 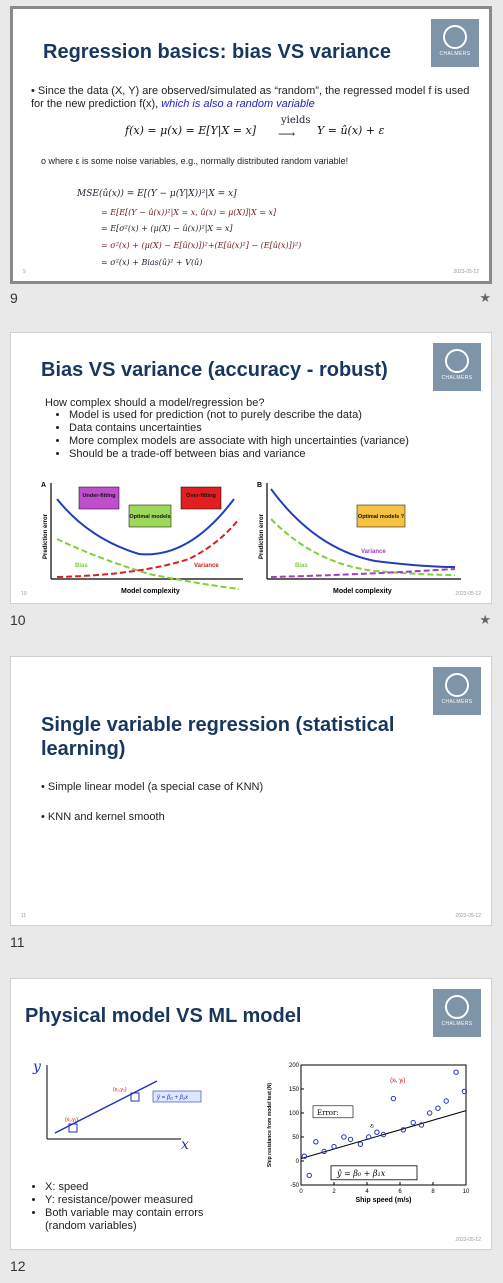 I want to click on x-axis-label: Ship speed (m/s), so click(x=383, y=1200).